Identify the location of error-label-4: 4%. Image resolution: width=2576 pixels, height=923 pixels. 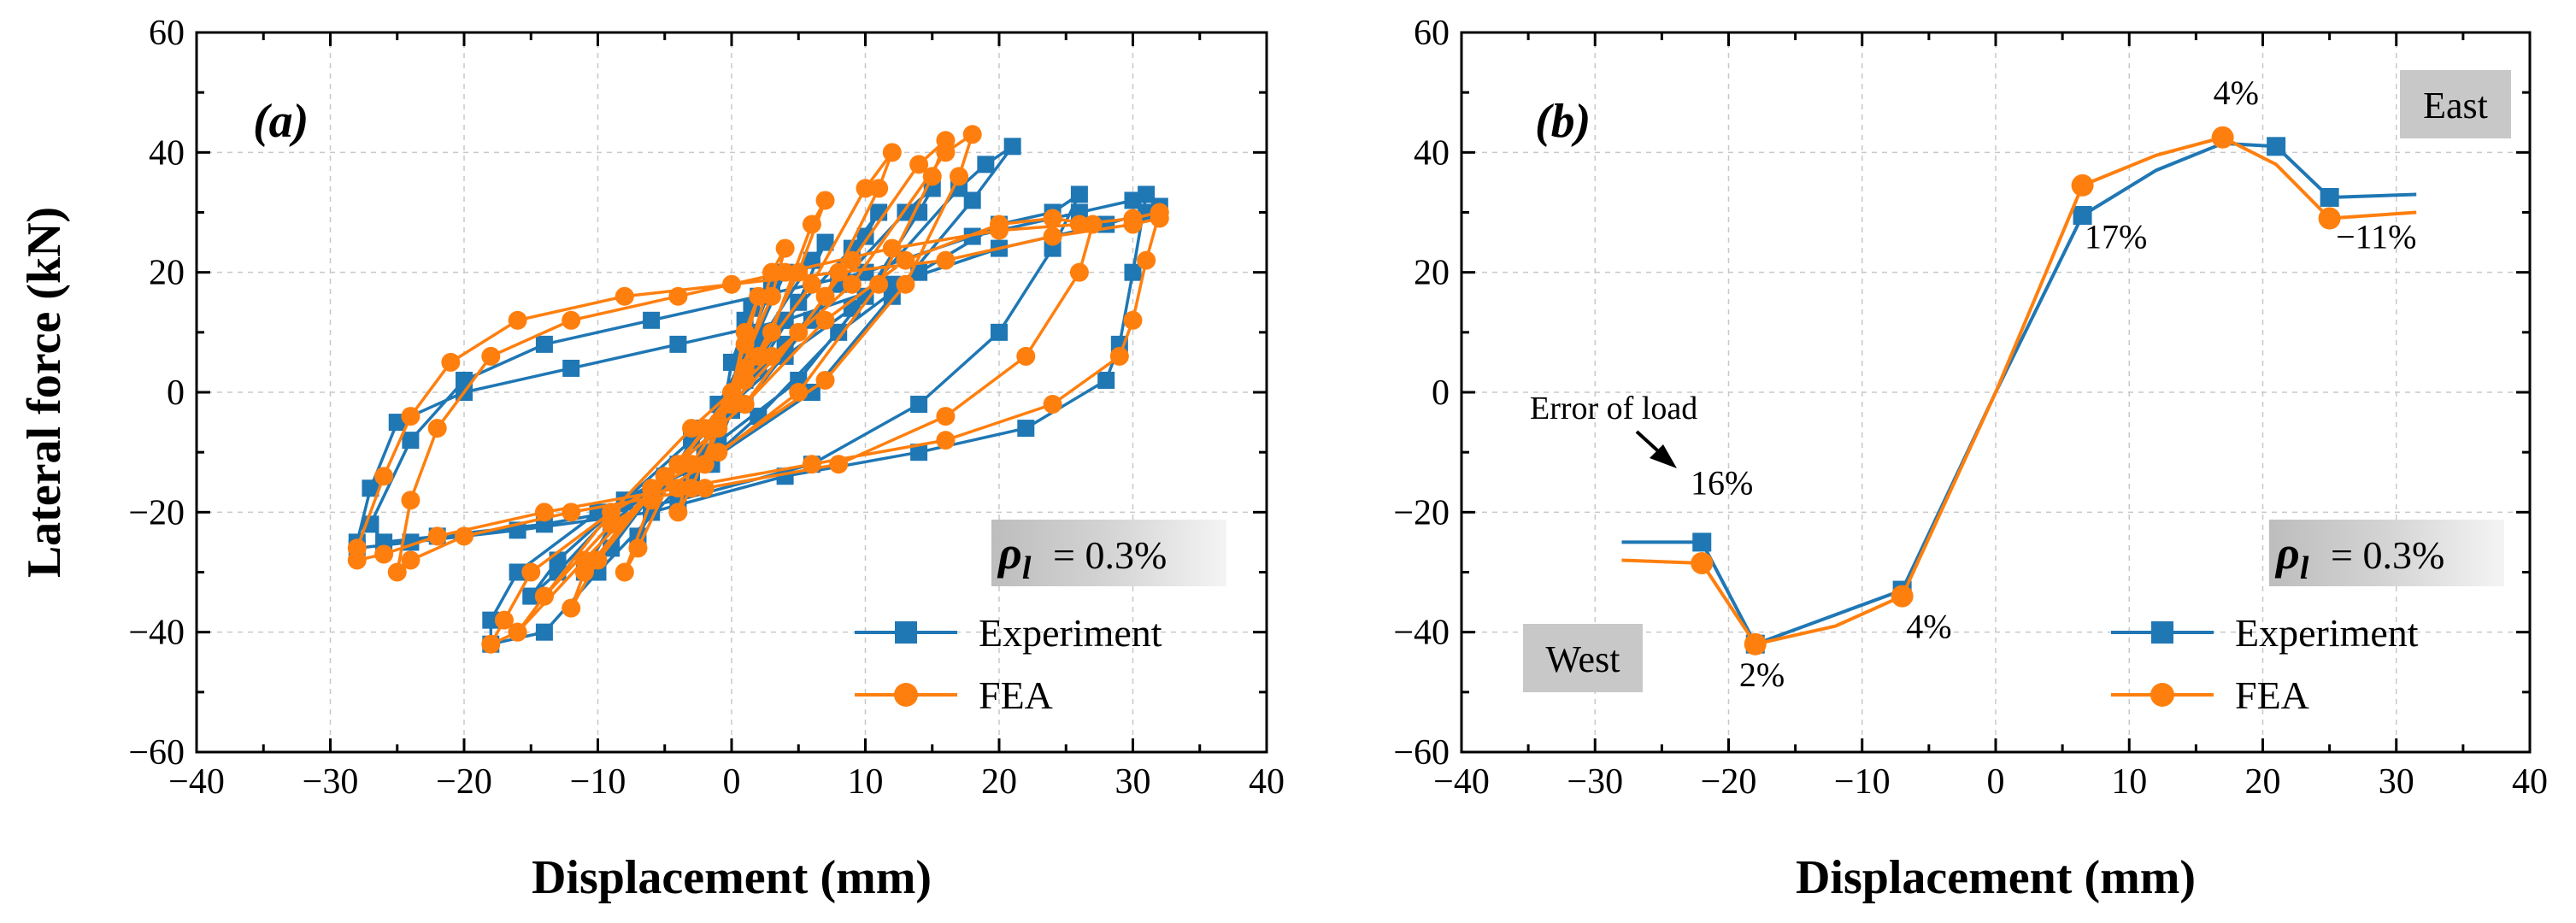
(2236, 92).